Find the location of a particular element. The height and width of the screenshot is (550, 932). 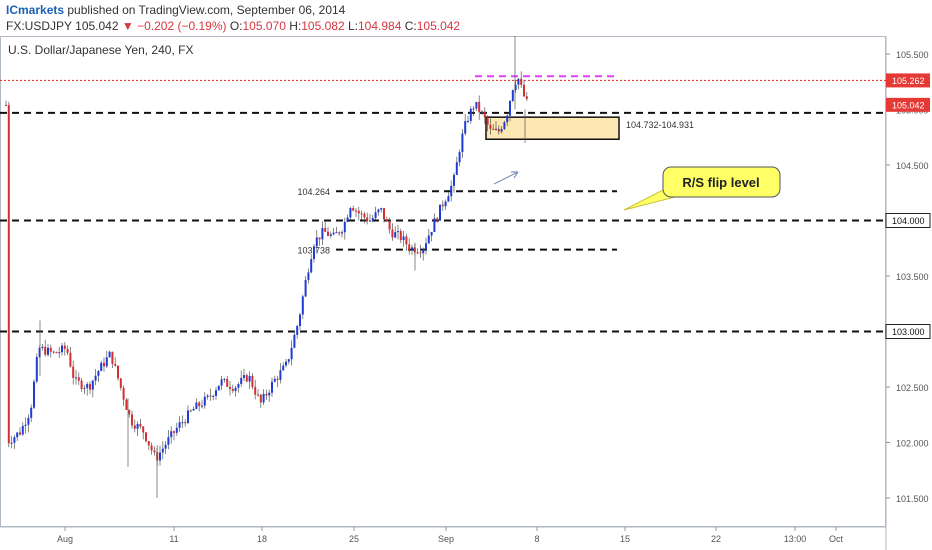

x-tick-label: 11 is located at coordinates (173, 539).